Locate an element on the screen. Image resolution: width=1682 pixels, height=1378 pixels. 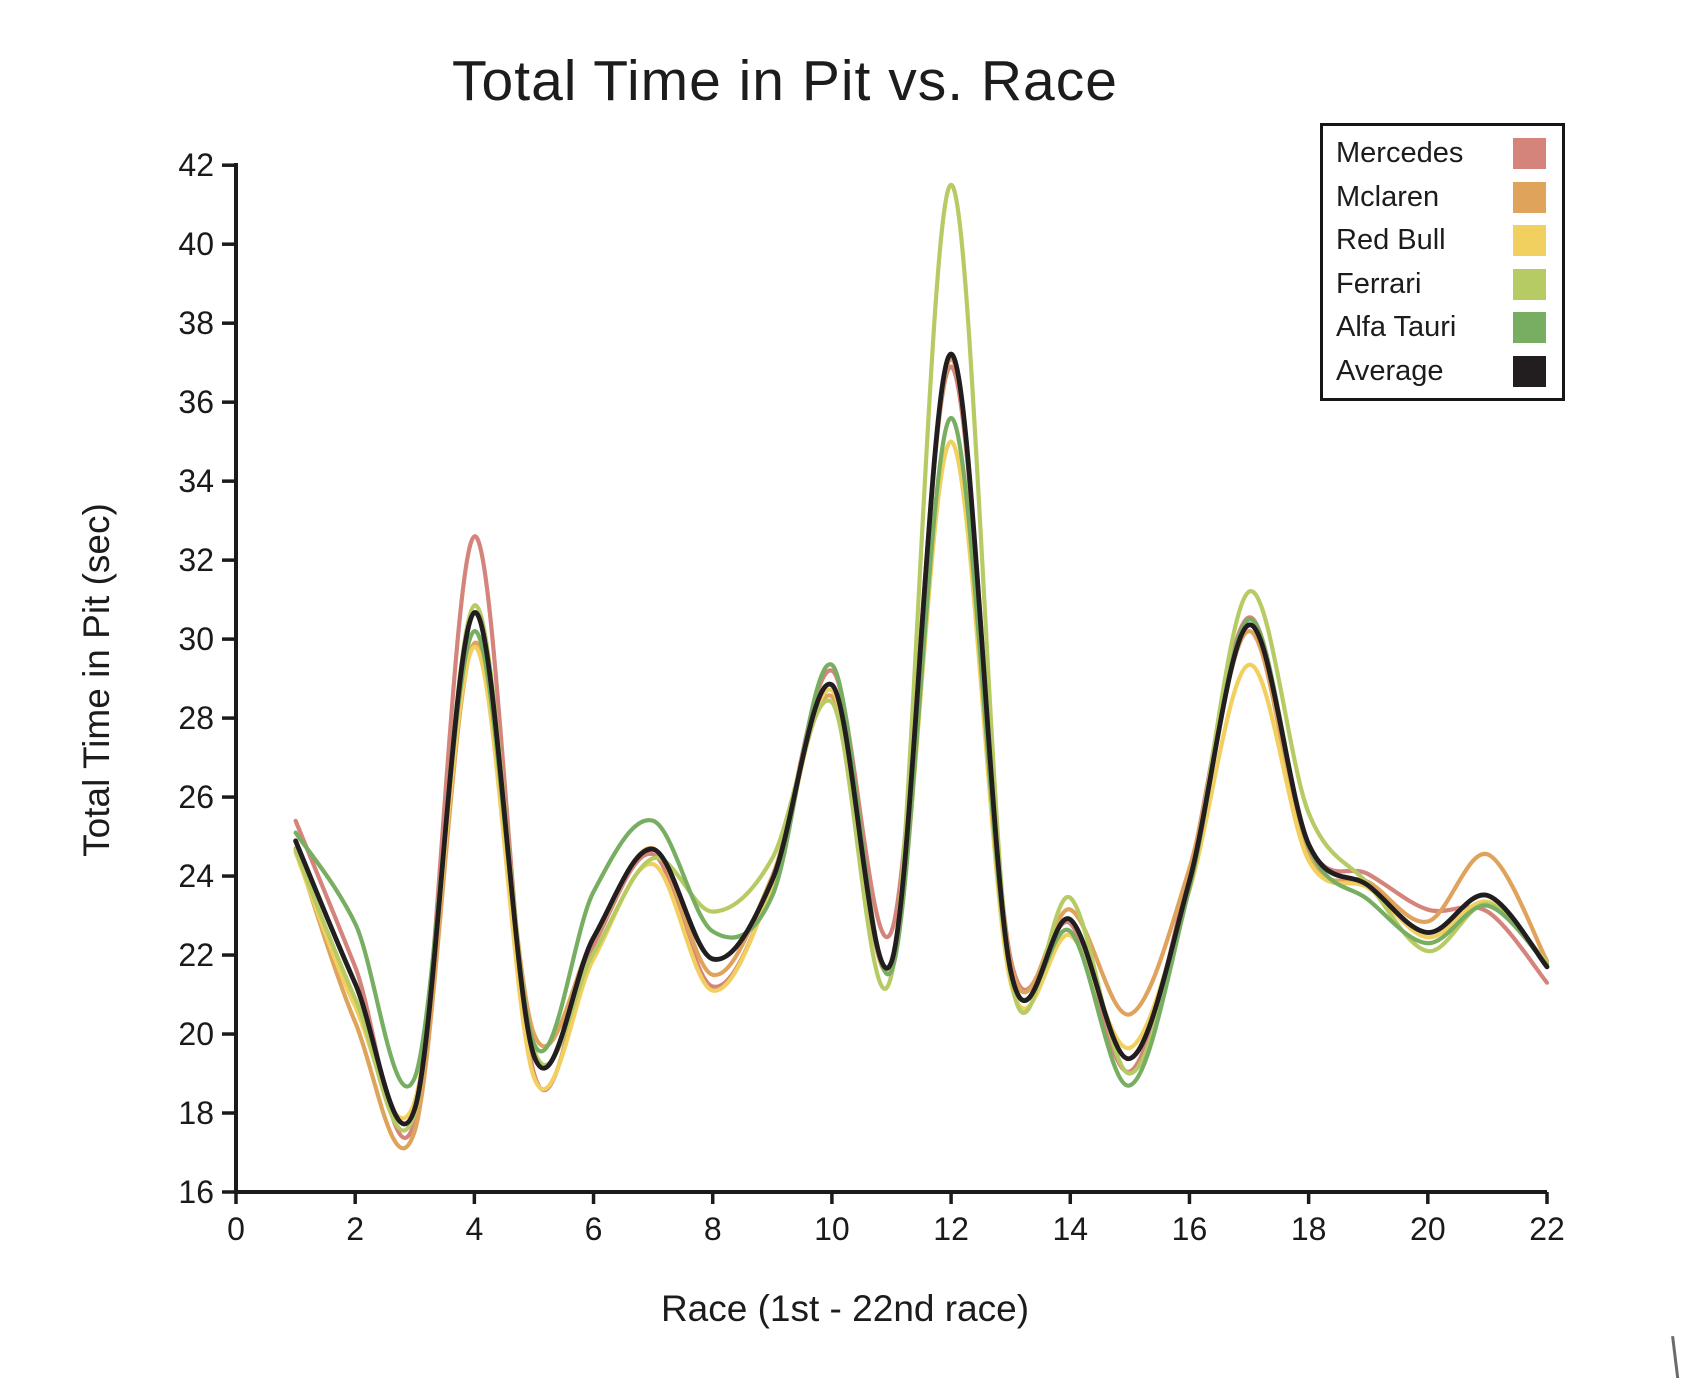
x-tick-label: 8 is located at coordinates (713, 1229).